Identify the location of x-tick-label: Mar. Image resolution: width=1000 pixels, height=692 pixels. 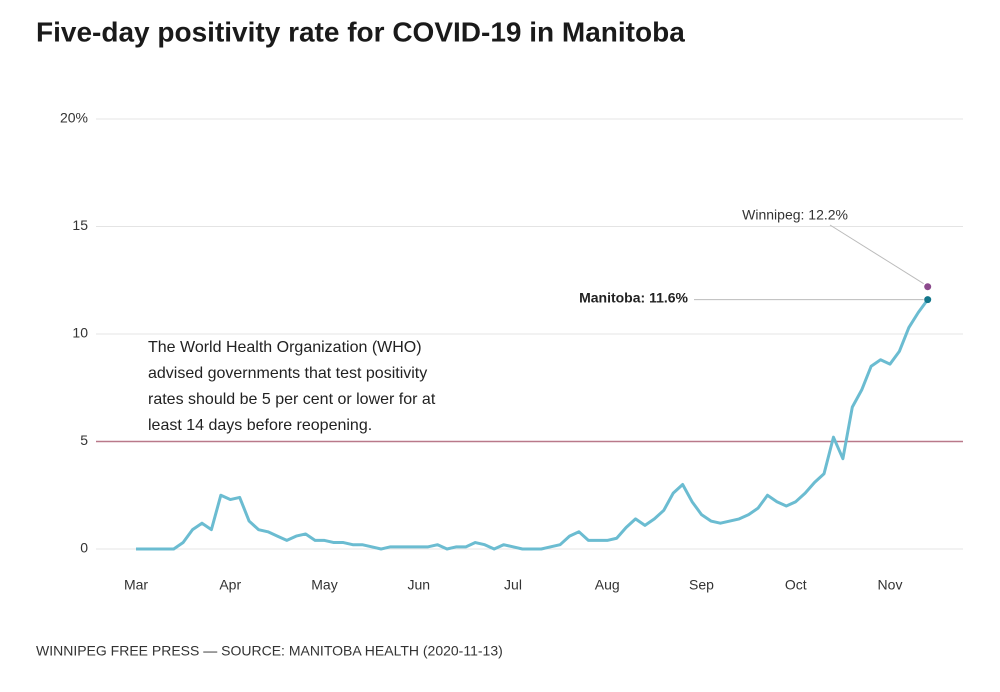
(136, 585).